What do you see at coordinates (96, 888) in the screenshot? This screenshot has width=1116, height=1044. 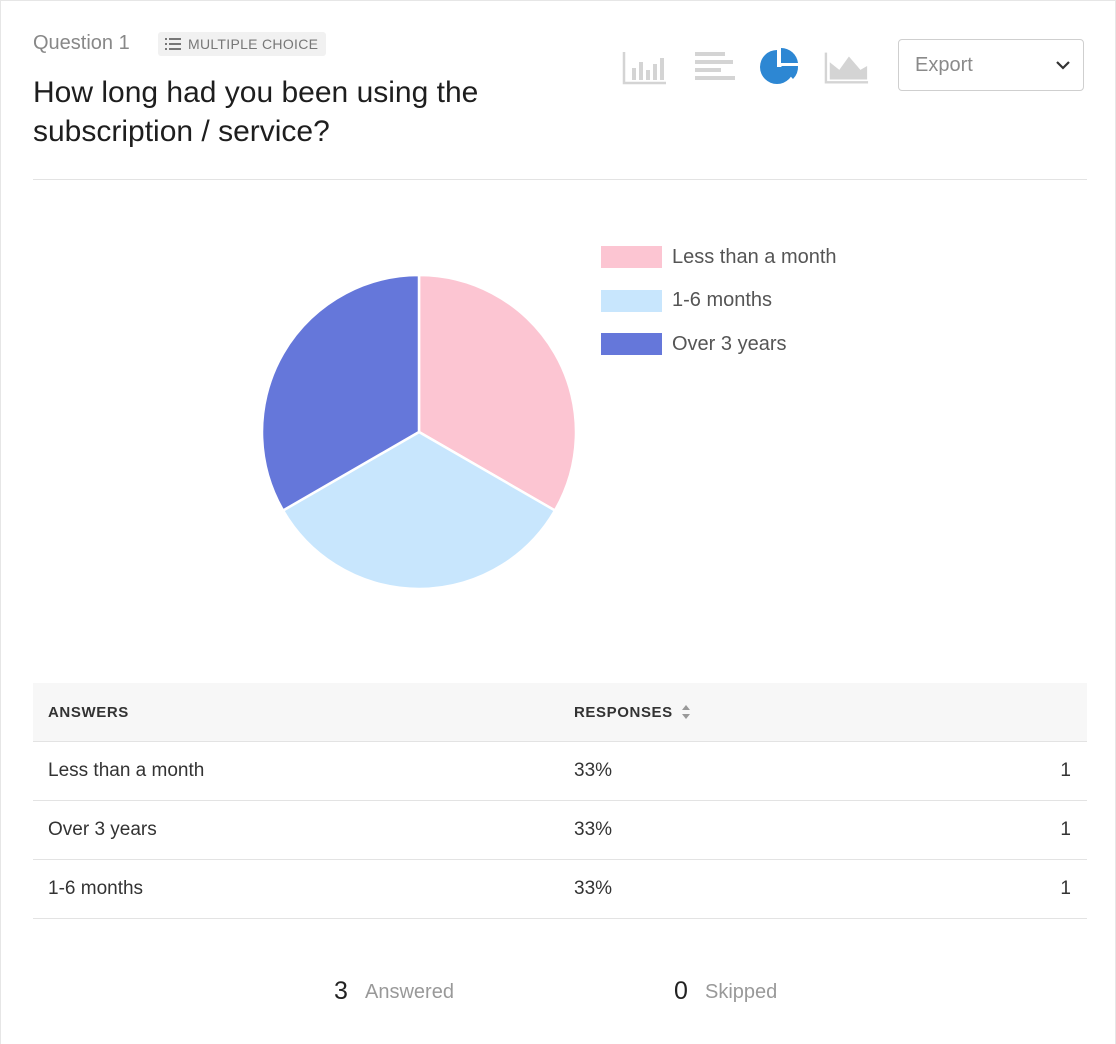 I see `answer-cell: 1-6 months` at bounding box center [96, 888].